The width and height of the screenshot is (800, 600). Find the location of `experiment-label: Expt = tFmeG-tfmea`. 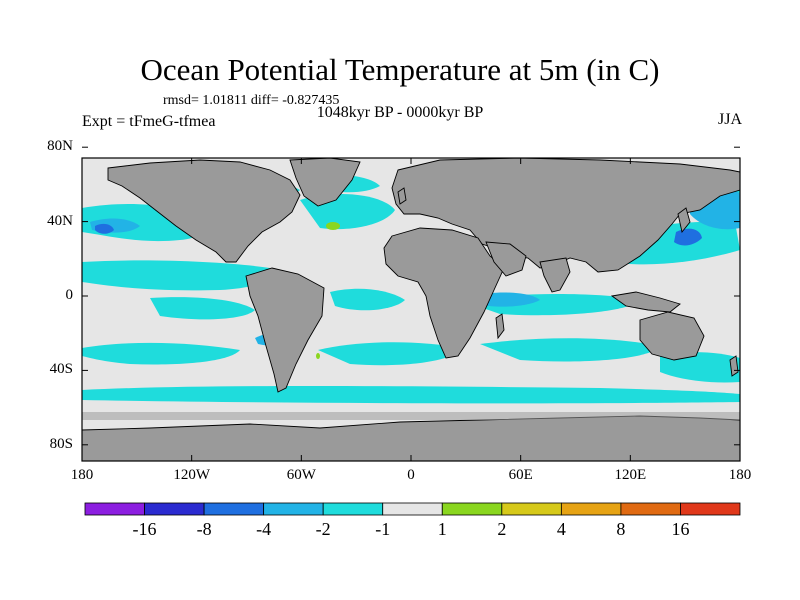

experiment-label: Expt = tFmeG-tfmea is located at coordinates (149, 121).